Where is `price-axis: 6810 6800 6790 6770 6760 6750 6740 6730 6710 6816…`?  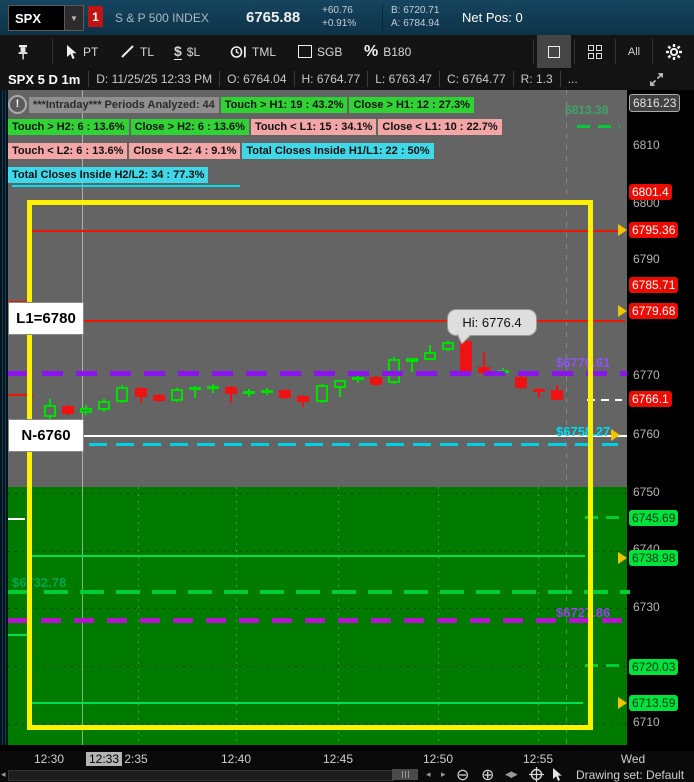
price-axis: 6810 6800 6790 6770 6760 6750 6740 6730 6710 6816… is located at coordinates (660, 420).